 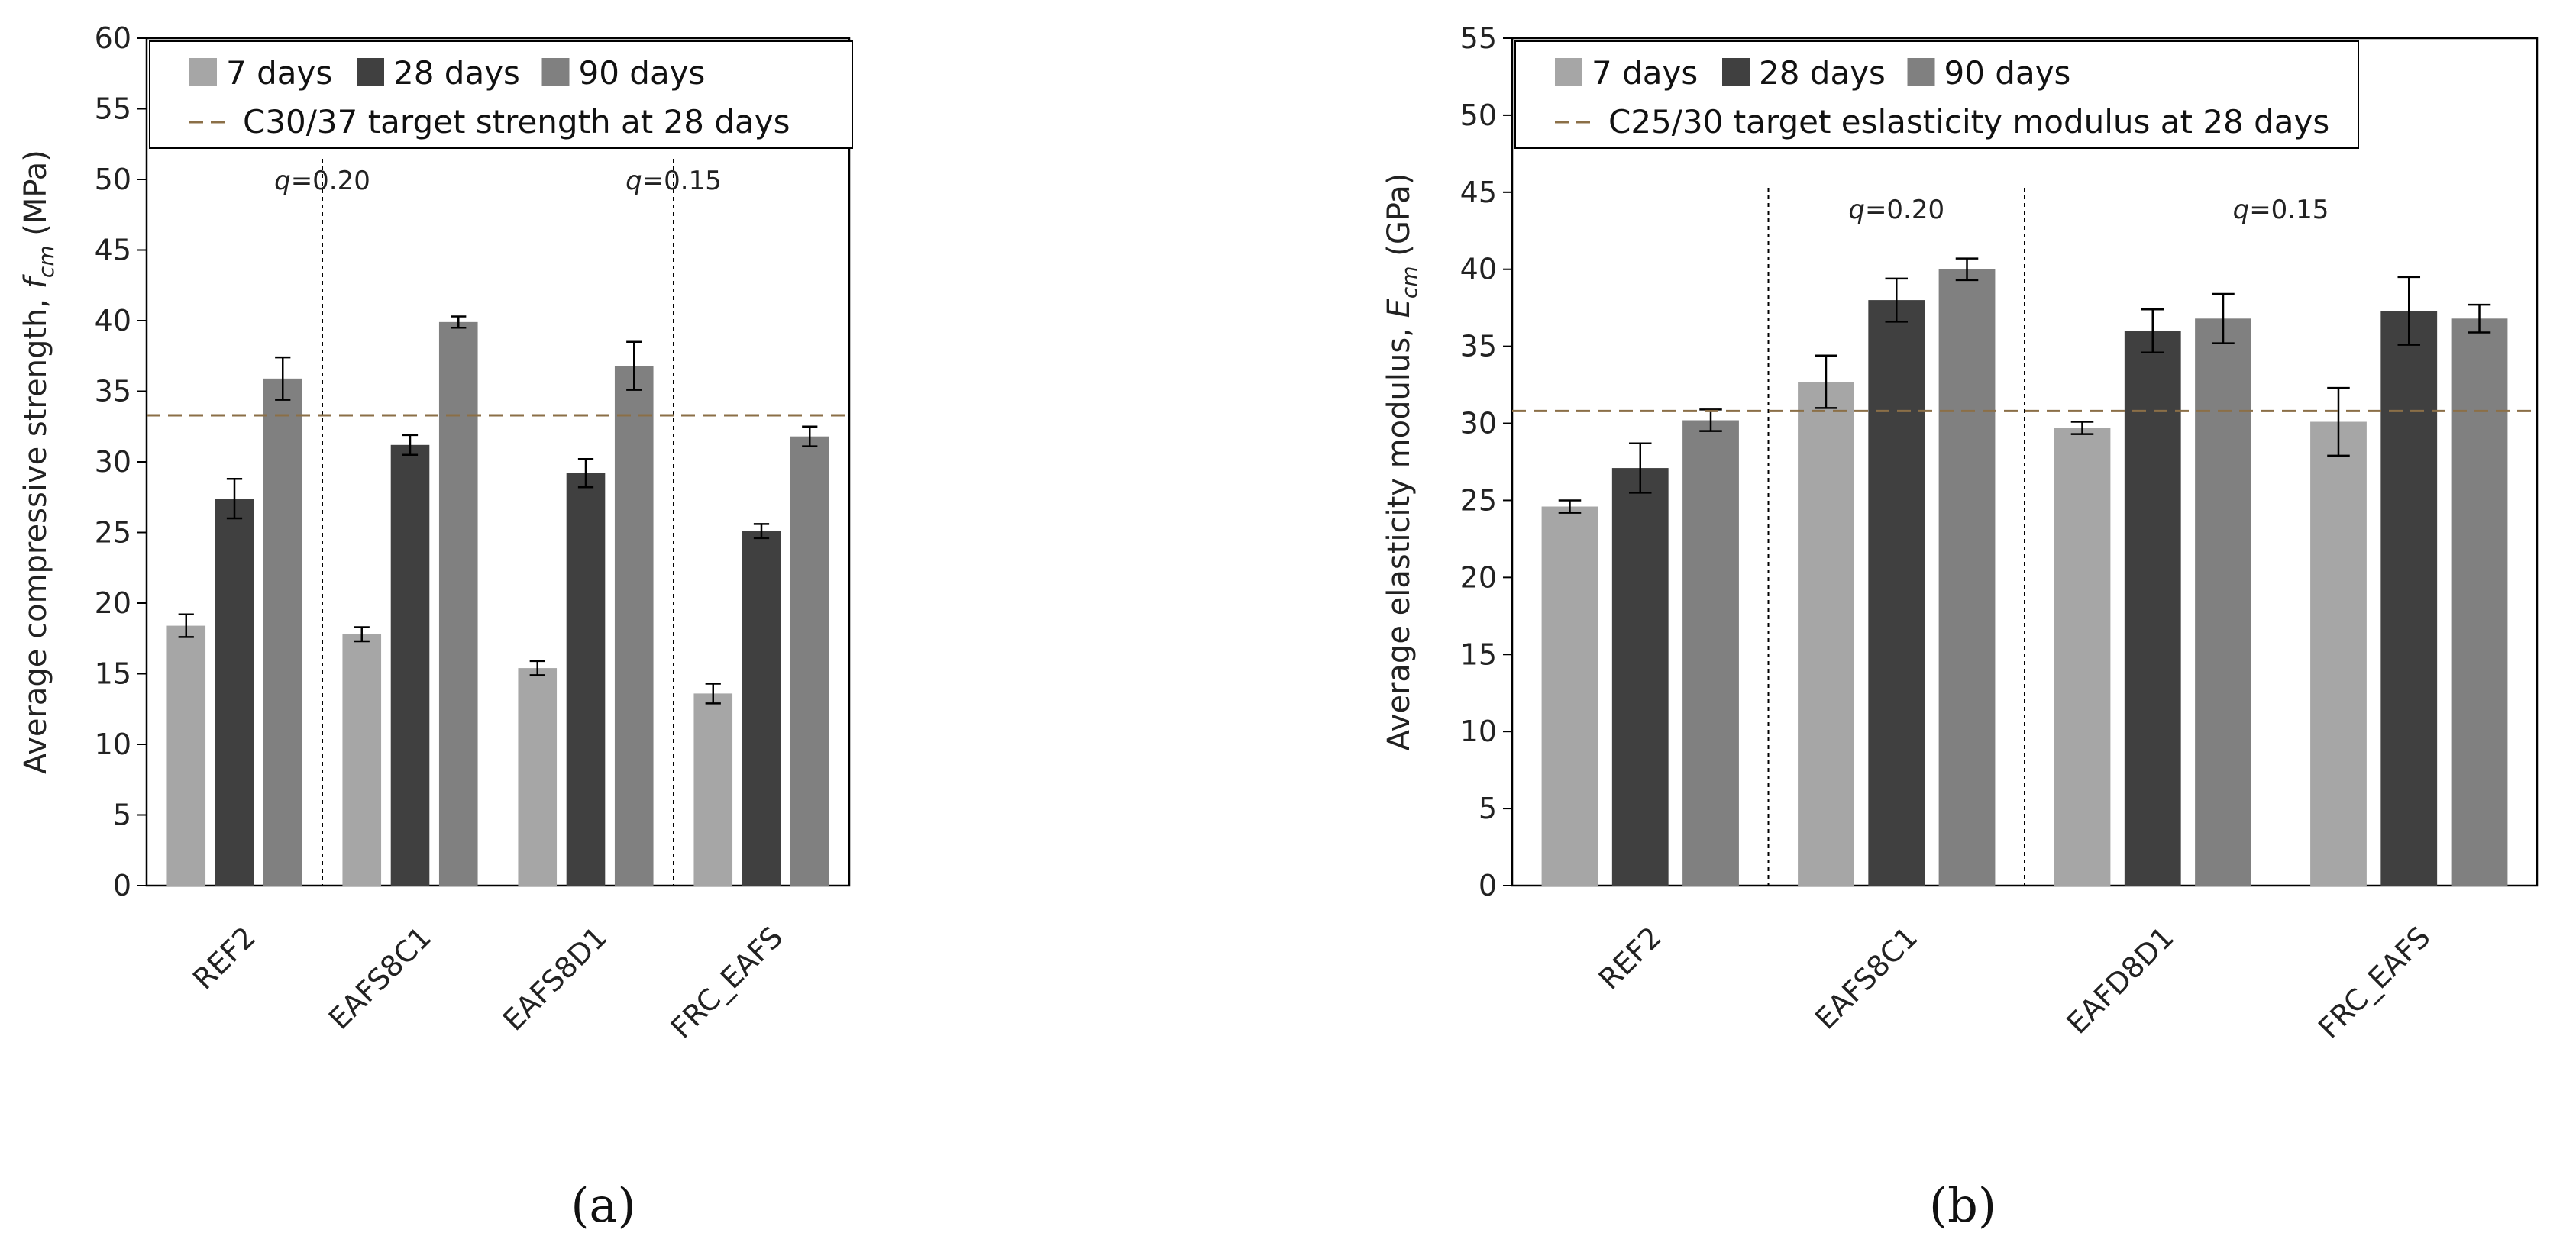 I want to click on y-axis-label: Average elasticity modulus, Ecm (GPa), so click(x=1402, y=462).